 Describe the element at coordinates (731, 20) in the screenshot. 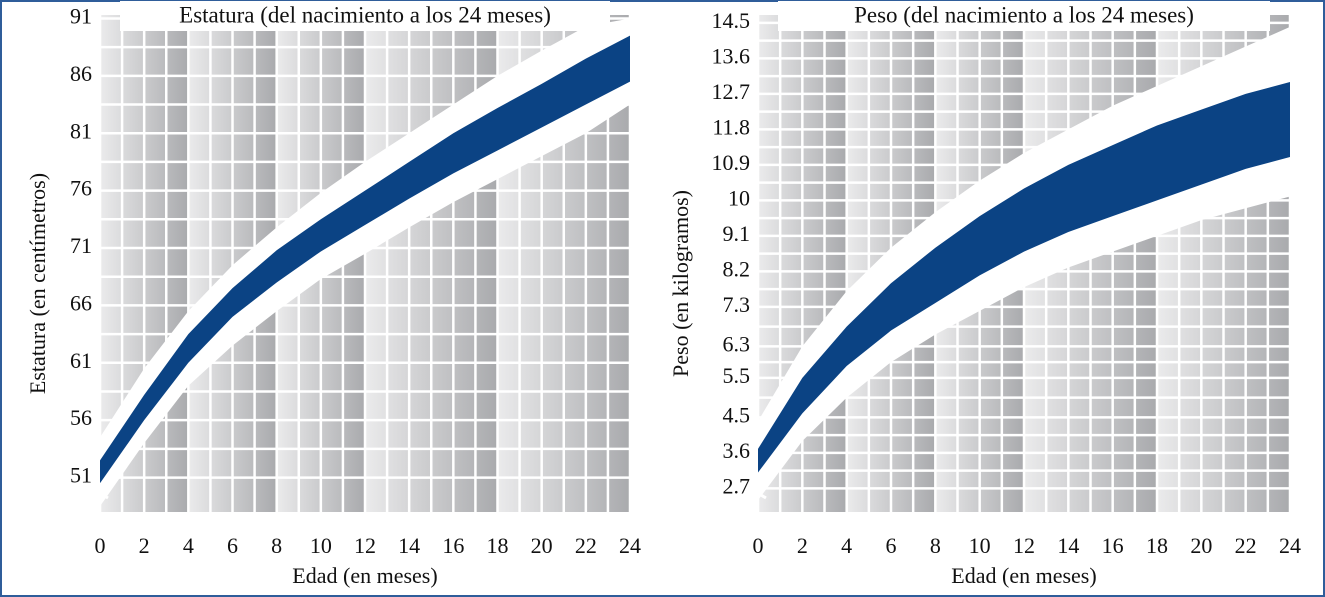

I see `y-tick-label: 14.5` at that location.